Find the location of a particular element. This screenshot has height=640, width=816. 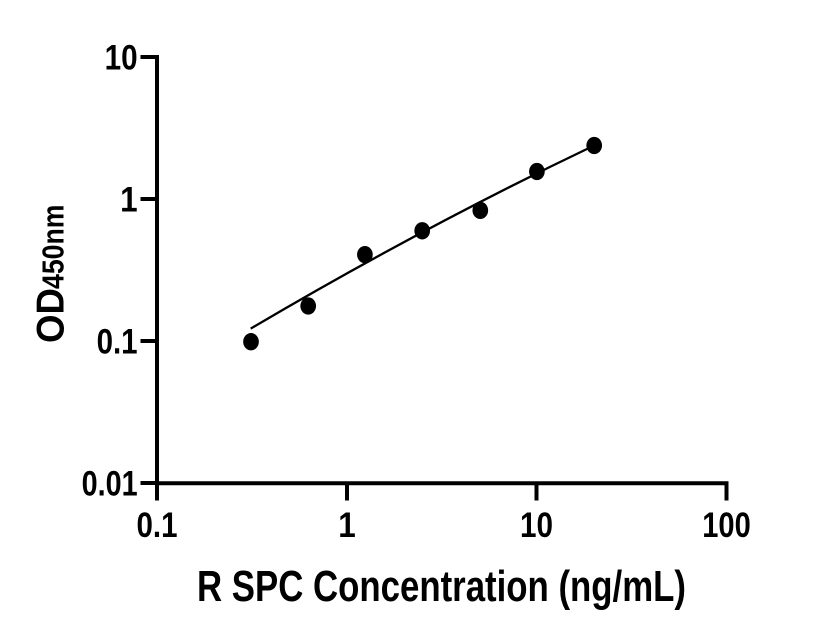

svg-text: 100 is located at coordinates (726, 525).